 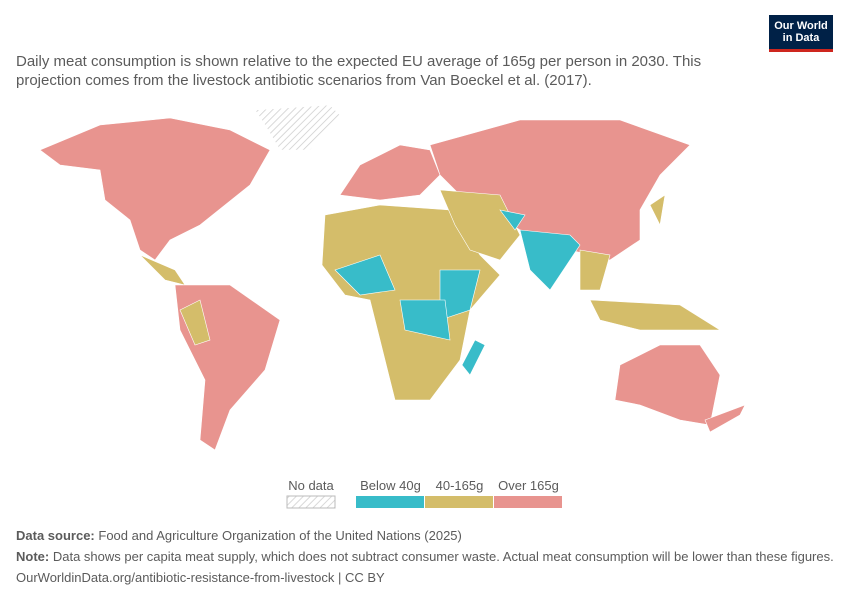 I want to click on greenland, so click(x=297, y=127).